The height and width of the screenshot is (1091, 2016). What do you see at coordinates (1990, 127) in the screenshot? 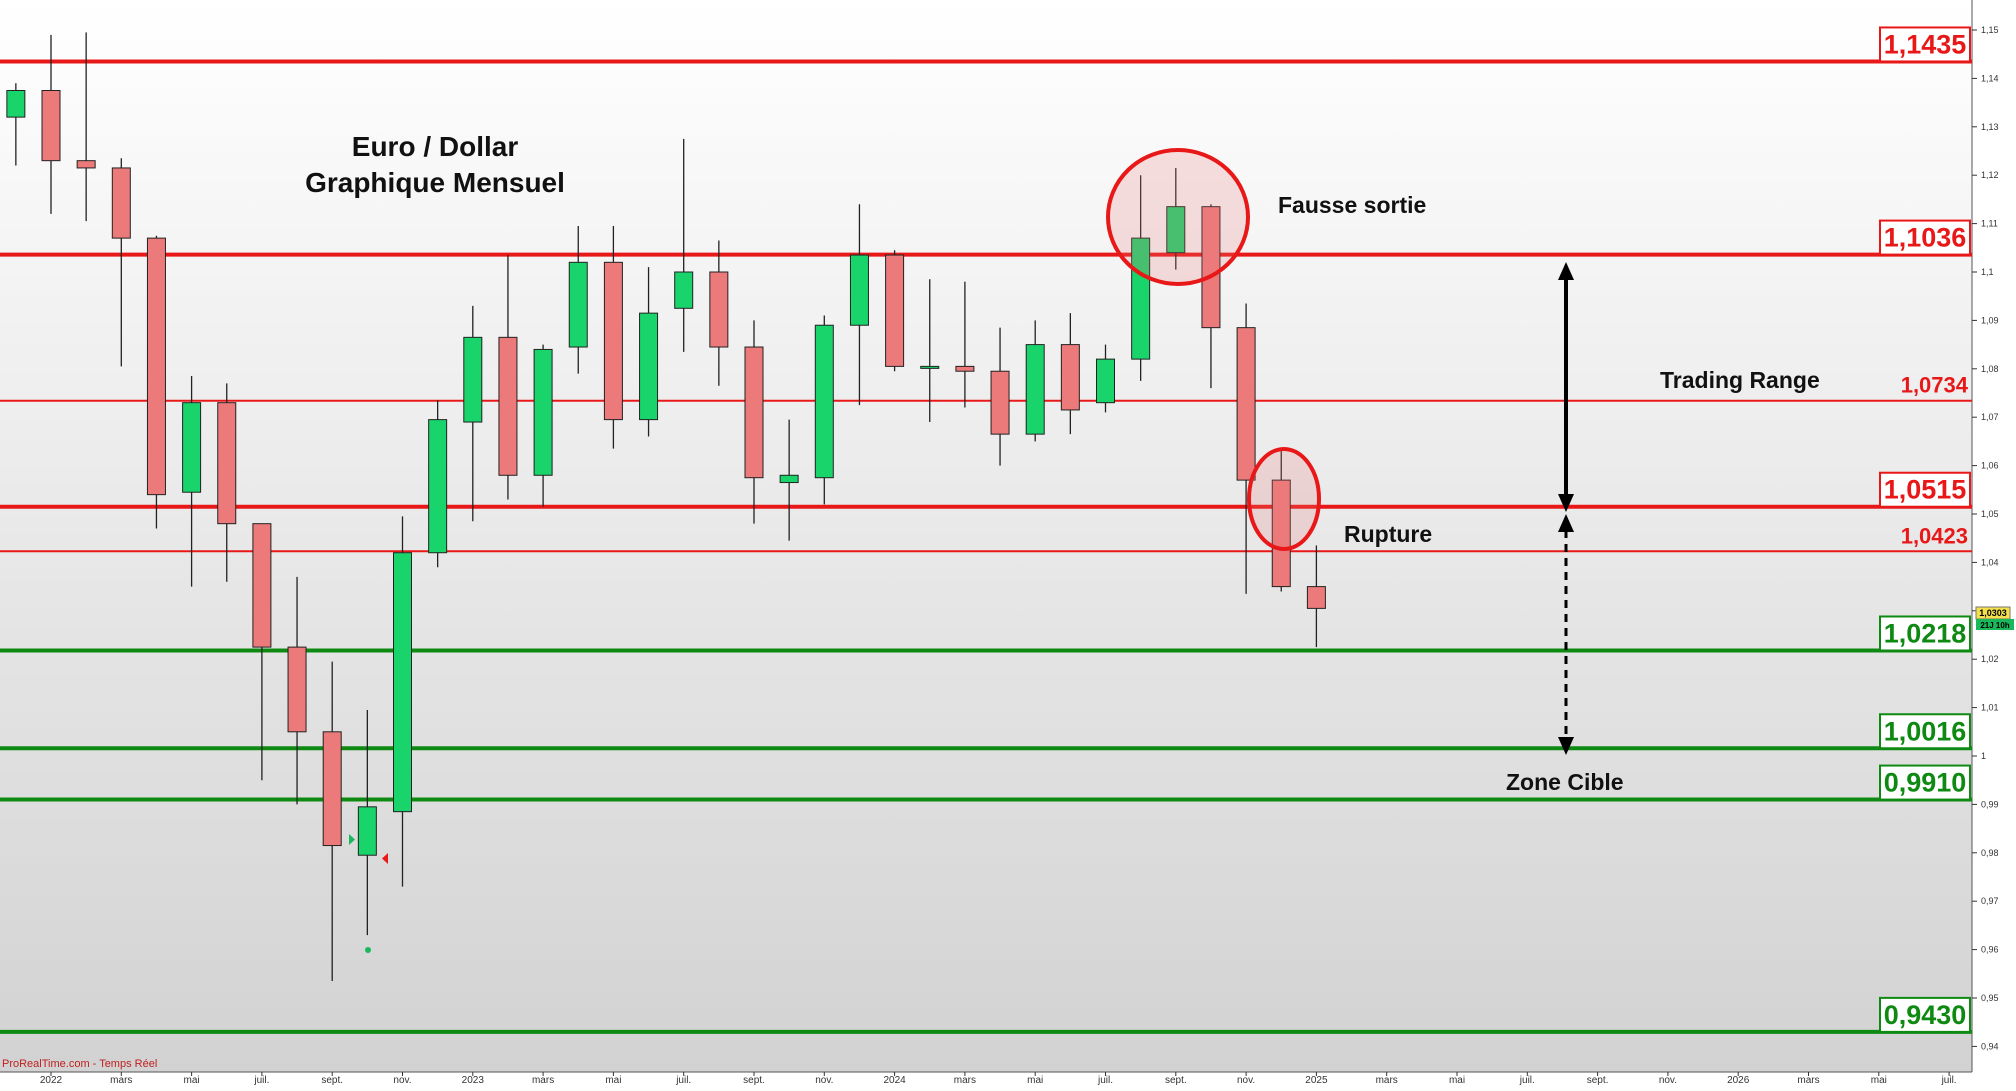
I see `y-tick-label: 1,13` at bounding box center [1990, 127].